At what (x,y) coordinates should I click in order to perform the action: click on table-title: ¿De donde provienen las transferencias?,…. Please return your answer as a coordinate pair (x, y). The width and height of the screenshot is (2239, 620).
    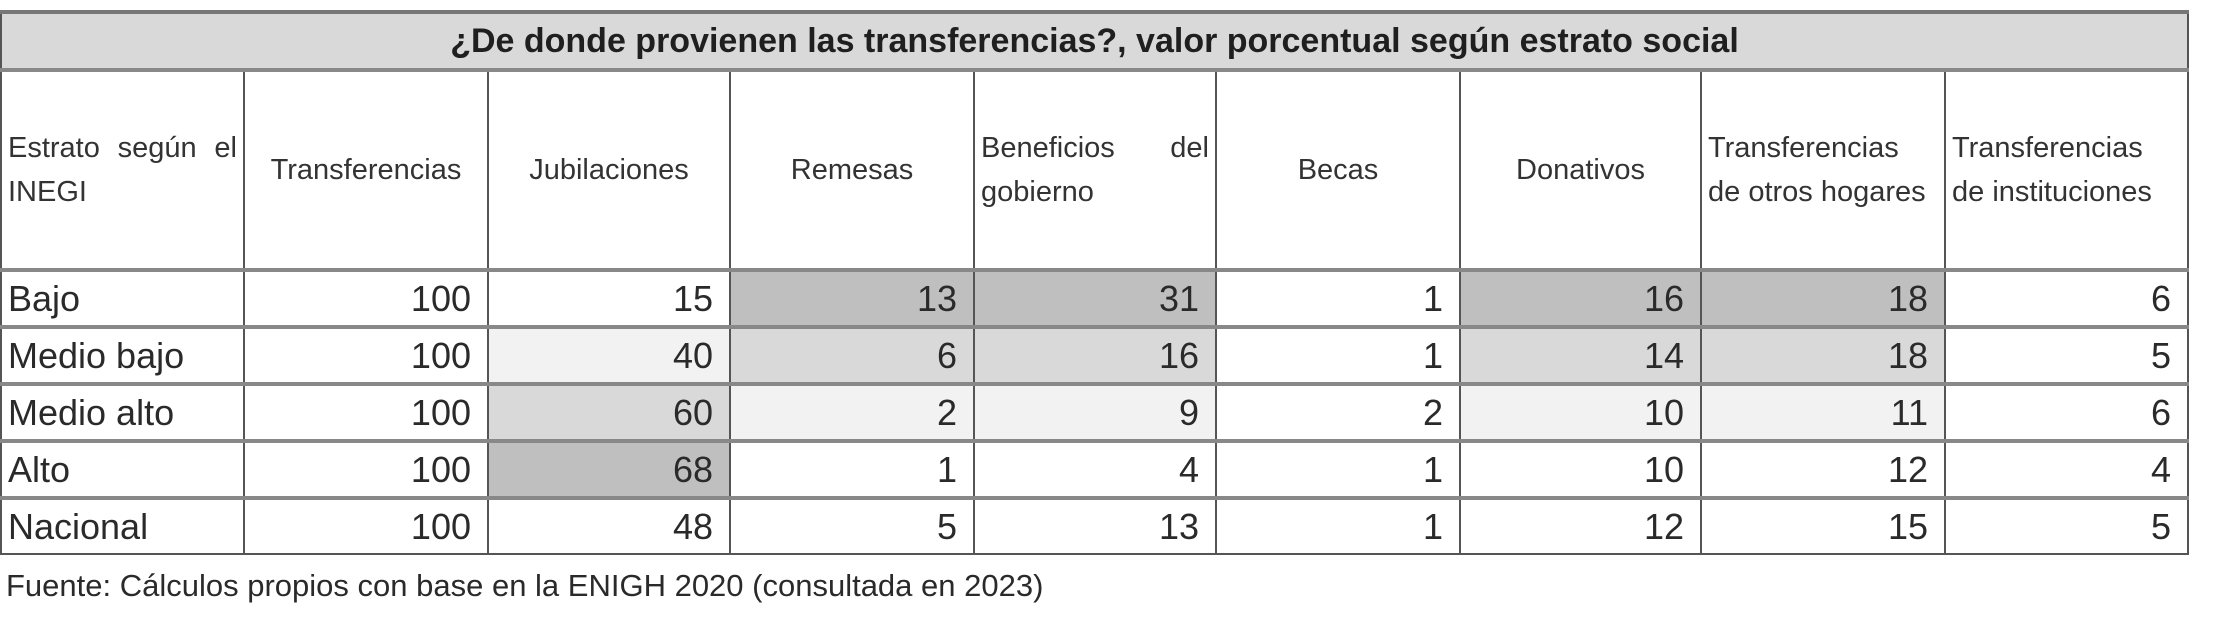
    Looking at the image, I should click on (1094, 41).